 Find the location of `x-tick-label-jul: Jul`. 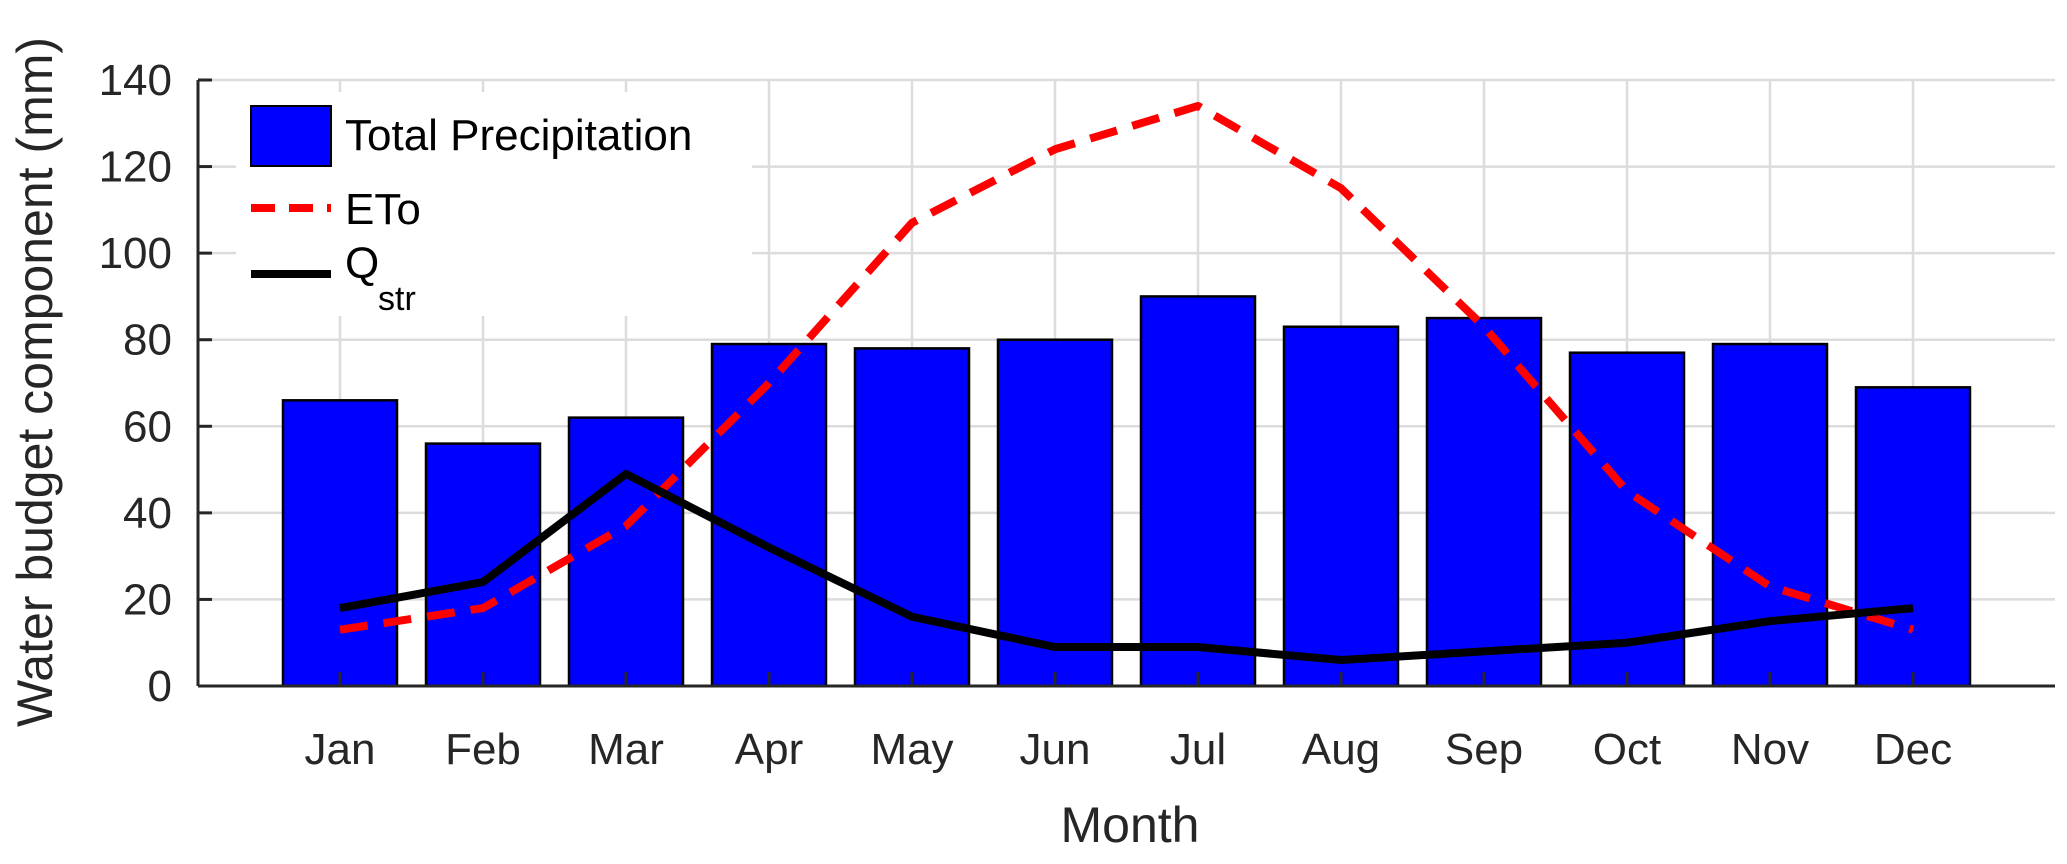

x-tick-label-jul: Jul is located at coordinates (1198, 749).